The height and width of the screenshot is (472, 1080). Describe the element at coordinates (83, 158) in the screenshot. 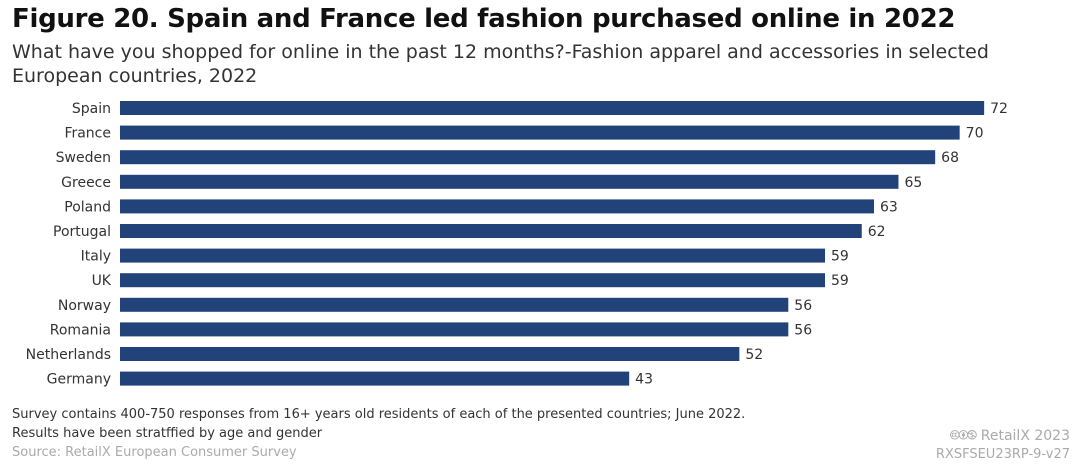

I see `category-label: Sweden` at that location.